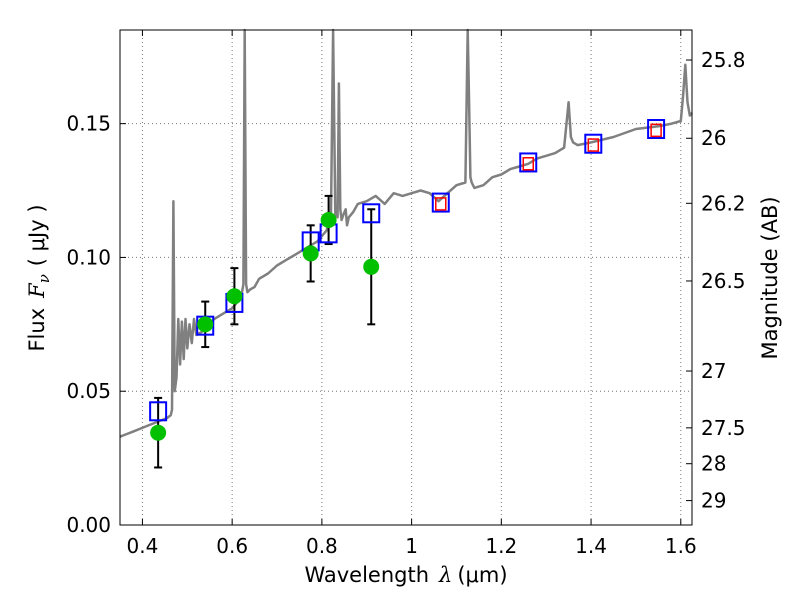 This screenshot has width=800, height=600. Describe the element at coordinates (37, 235) in the screenshot. I see `y-axis-title-unit: ( μJy )` at that location.